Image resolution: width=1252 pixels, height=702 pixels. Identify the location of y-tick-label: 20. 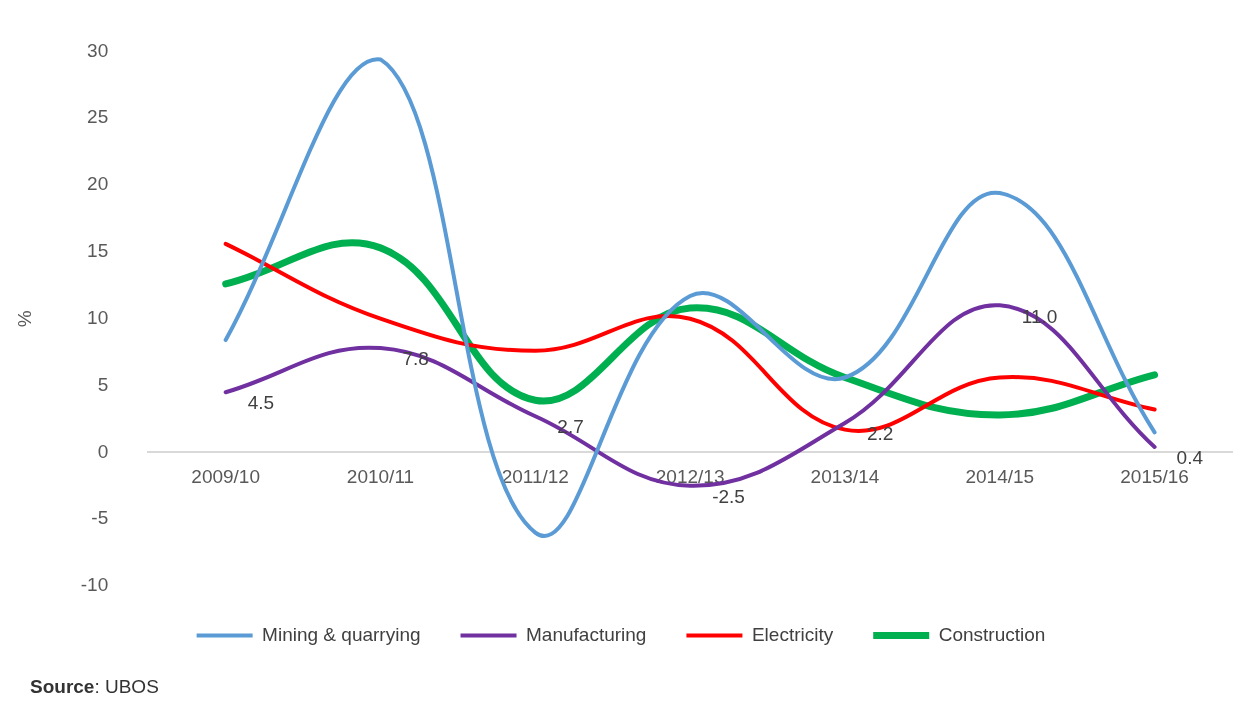
(98, 184).